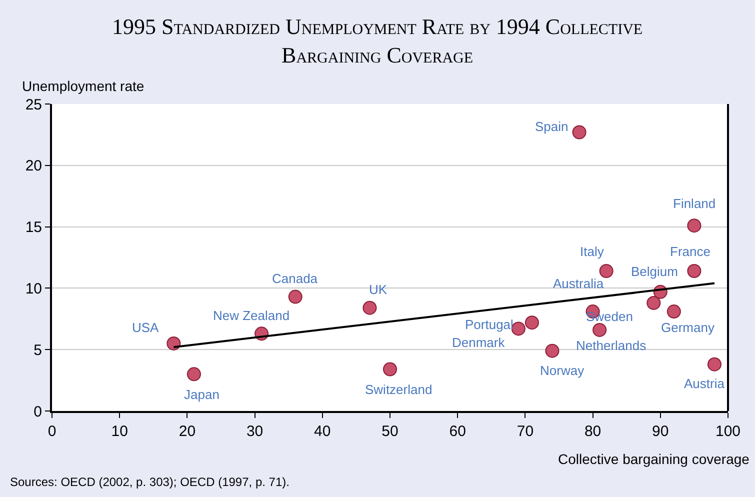 This screenshot has height=497, width=755. What do you see at coordinates (33, 105) in the screenshot?
I see `y-tick-label: 25` at bounding box center [33, 105].